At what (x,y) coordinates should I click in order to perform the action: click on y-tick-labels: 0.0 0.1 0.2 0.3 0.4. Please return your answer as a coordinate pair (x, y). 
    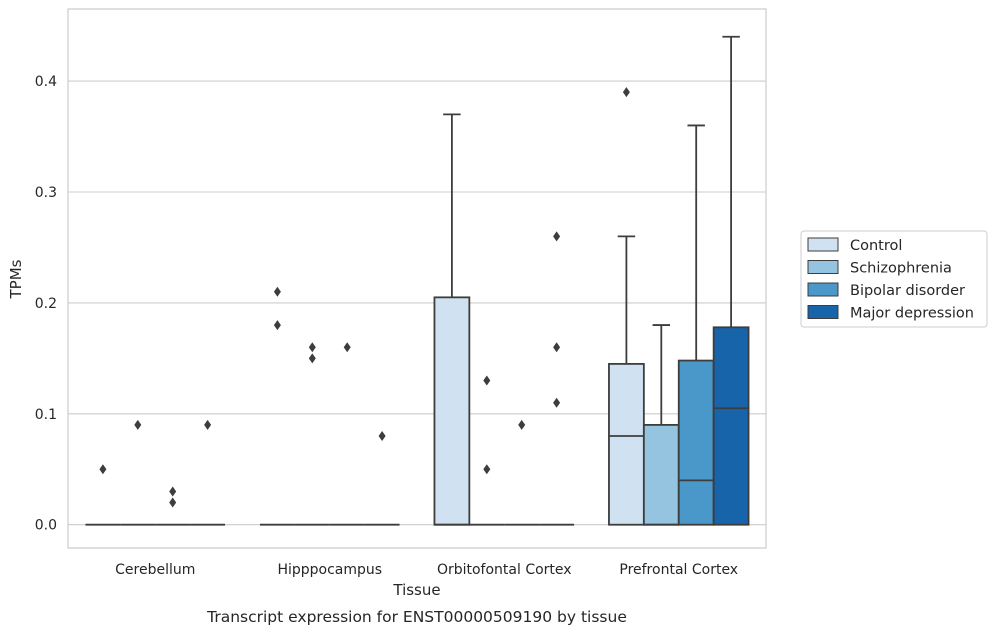
    Looking at the image, I should click on (46, 304).